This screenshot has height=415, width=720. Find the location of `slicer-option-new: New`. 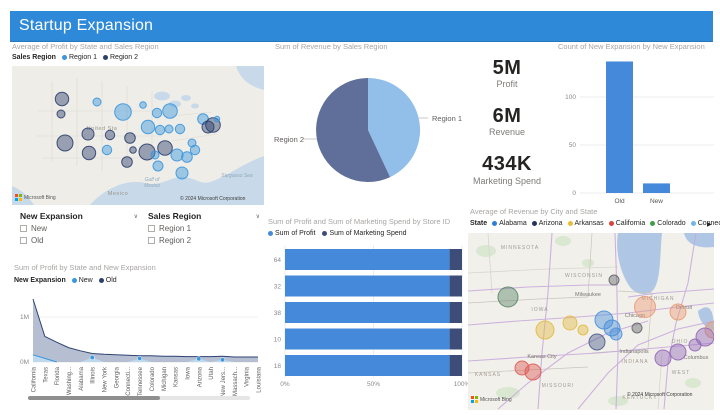

slicer-option-new: New is located at coordinates (79, 228).